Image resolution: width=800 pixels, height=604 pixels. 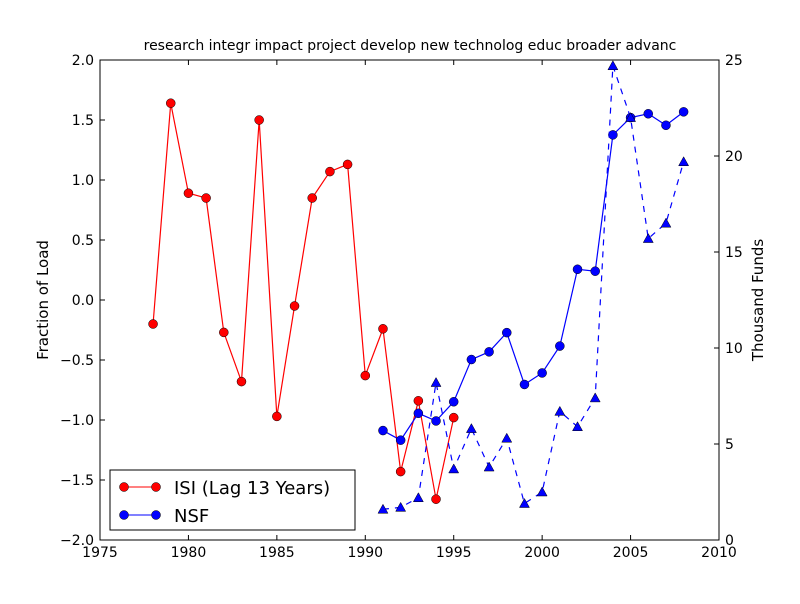 What do you see at coordinates (734, 253) in the screenshot?
I see `y-tick-label-right: 15` at bounding box center [734, 253].